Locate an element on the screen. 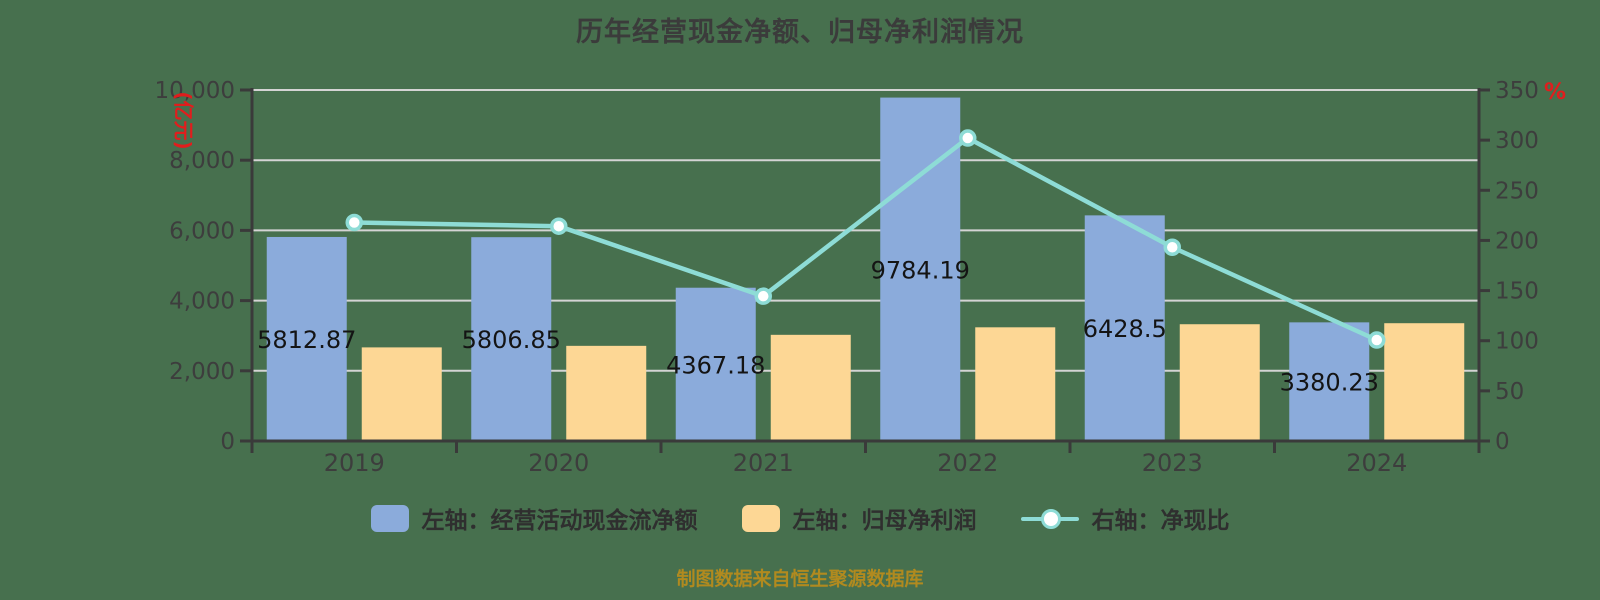 The width and height of the screenshot is (1600, 600). left-tick-label-0: 0 is located at coordinates (227, 442).